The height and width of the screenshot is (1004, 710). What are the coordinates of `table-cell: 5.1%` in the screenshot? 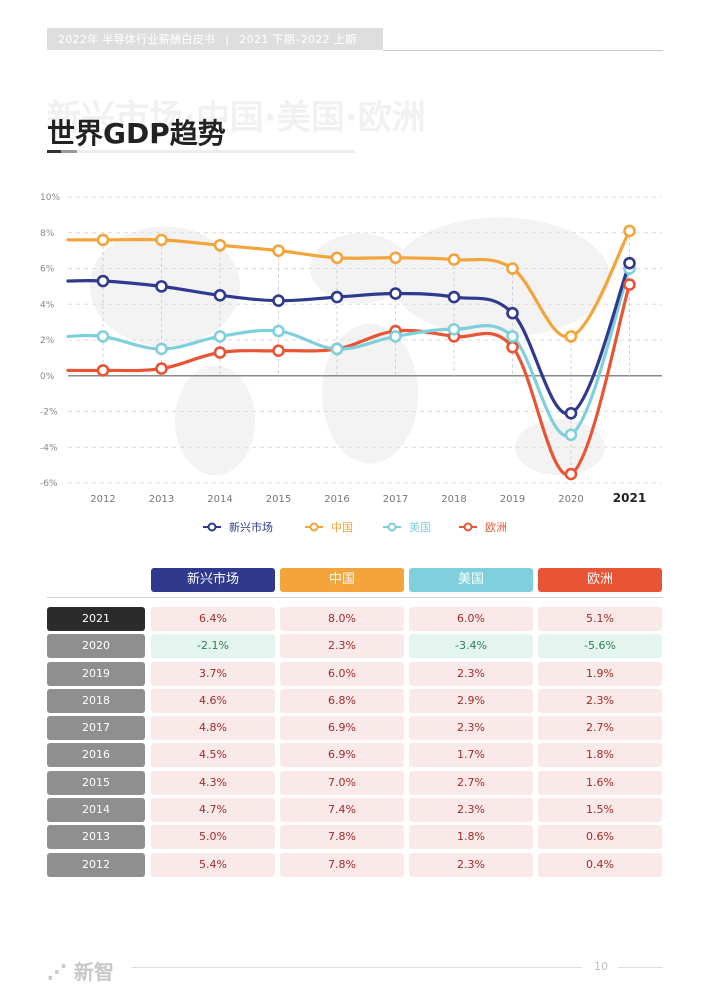 It's located at (600, 619).